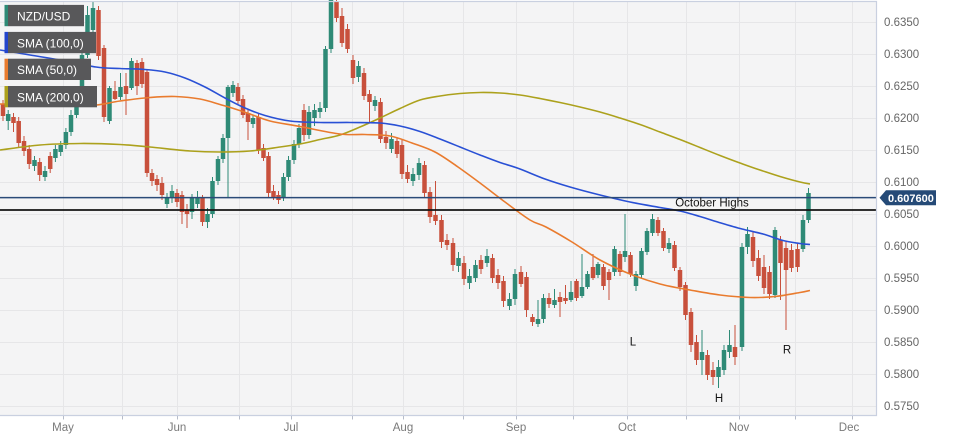  I want to click on svg-text: 0.5750, so click(901, 407).